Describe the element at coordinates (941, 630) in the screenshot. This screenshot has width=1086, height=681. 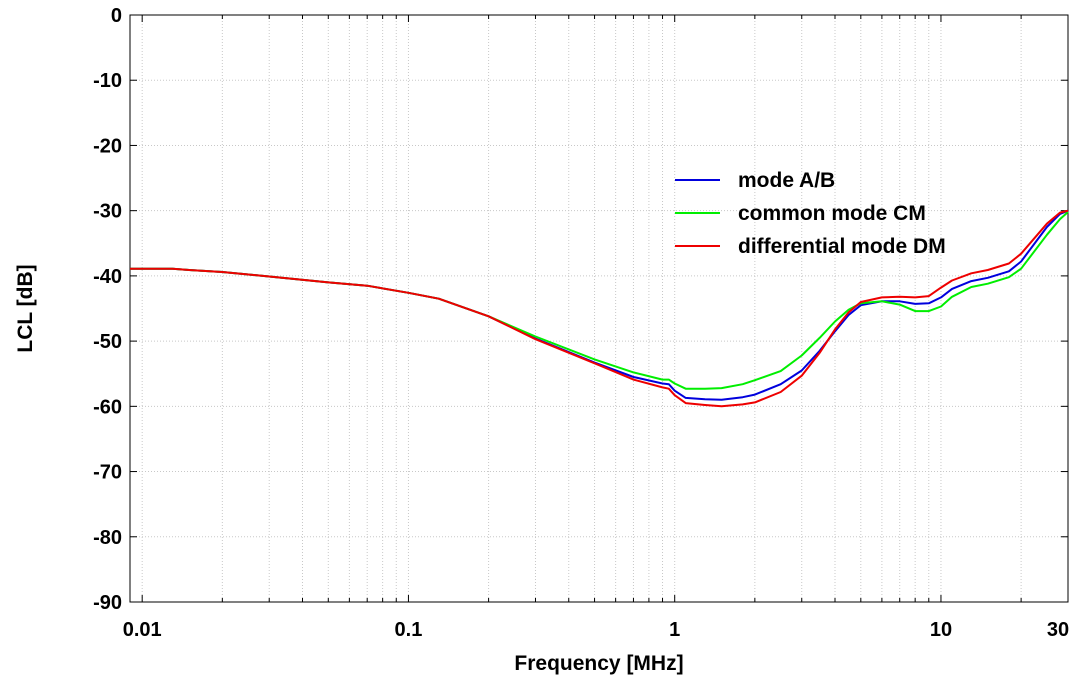
I see `x-tick-label: 10` at that location.